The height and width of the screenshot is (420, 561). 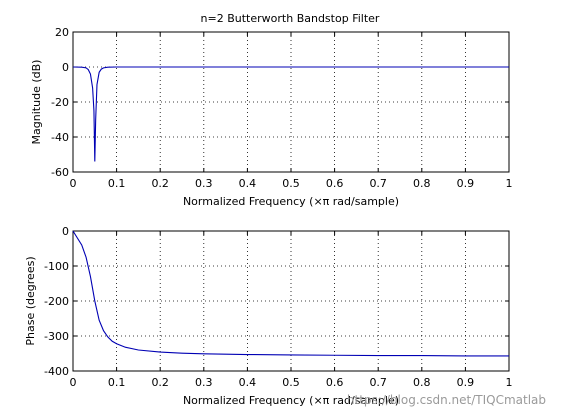 I want to click on y-tick-label: -100, so click(x=56, y=266).